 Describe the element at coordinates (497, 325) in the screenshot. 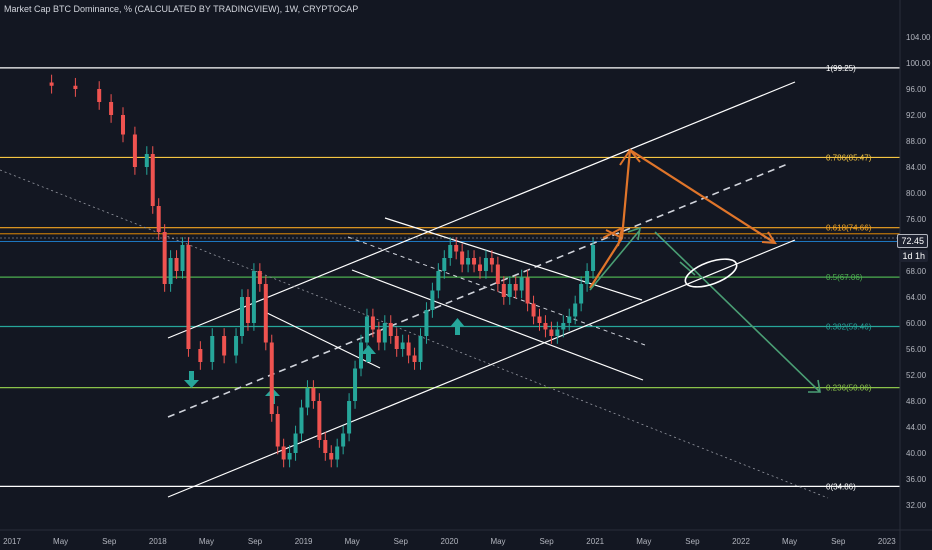

I see `flag-lower-line` at that location.